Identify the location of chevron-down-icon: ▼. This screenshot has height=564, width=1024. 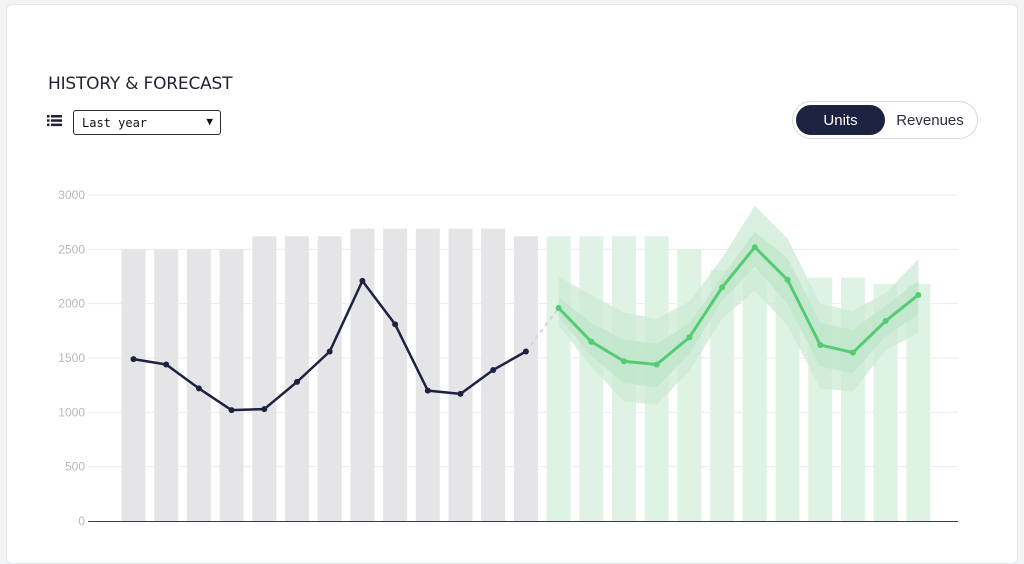
(209, 121).